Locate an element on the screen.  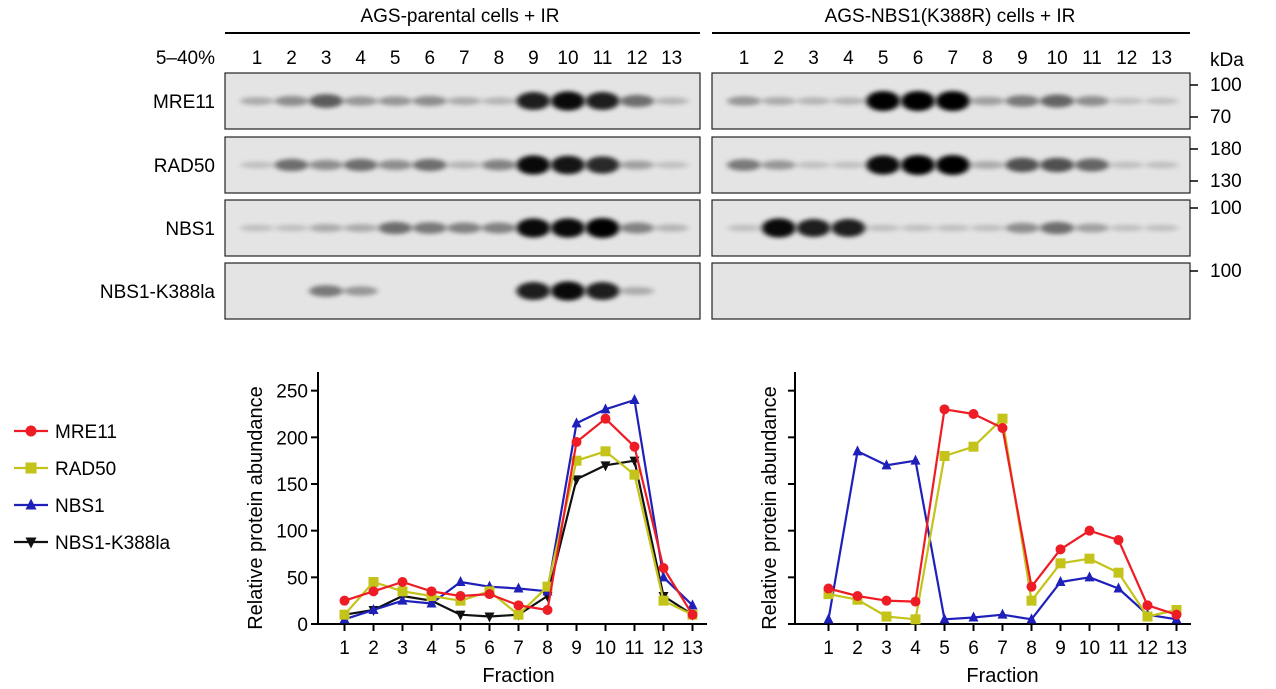
blot-row-label: NBS1 is located at coordinates (190, 229).